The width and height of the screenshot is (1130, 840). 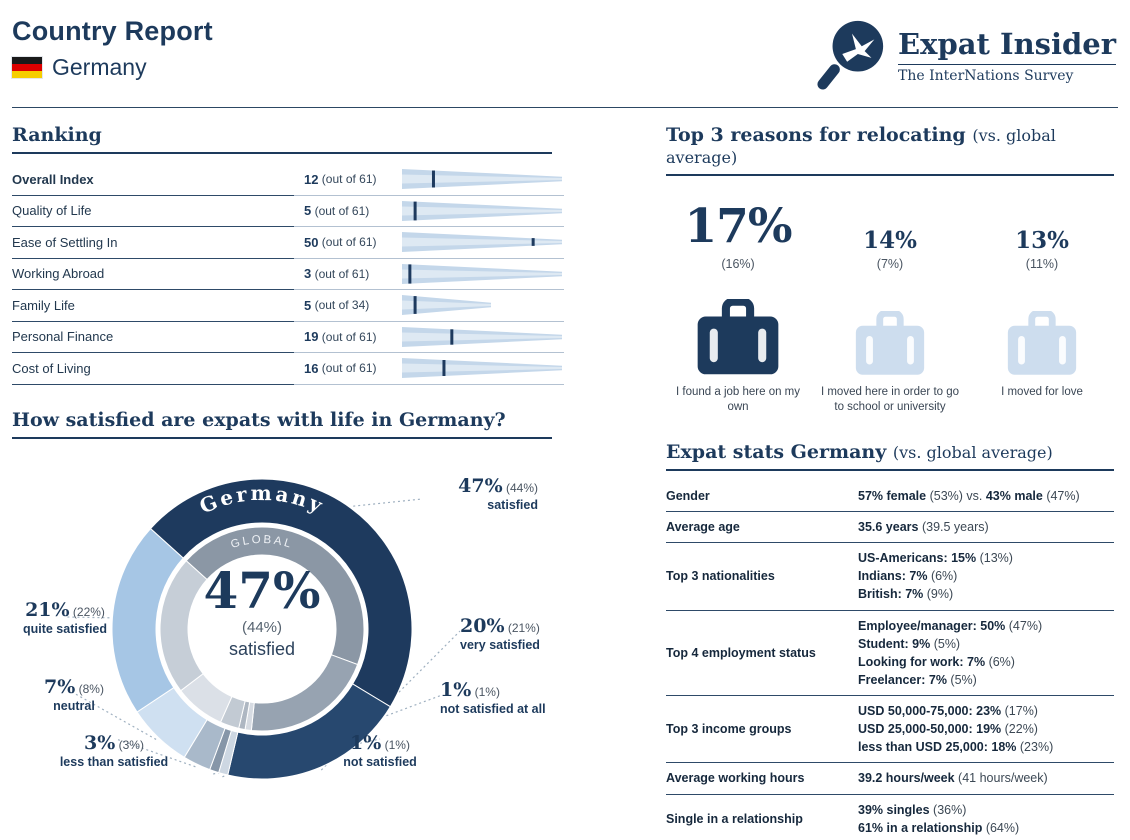 I want to click on callout-global-percentage: (44%), so click(x=520, y=487).